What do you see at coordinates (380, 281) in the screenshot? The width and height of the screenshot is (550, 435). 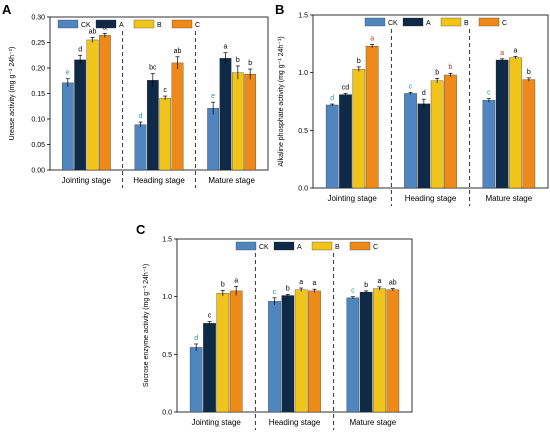 I see `chart-c-significance-letter: a` at bounding box center [380, 281].